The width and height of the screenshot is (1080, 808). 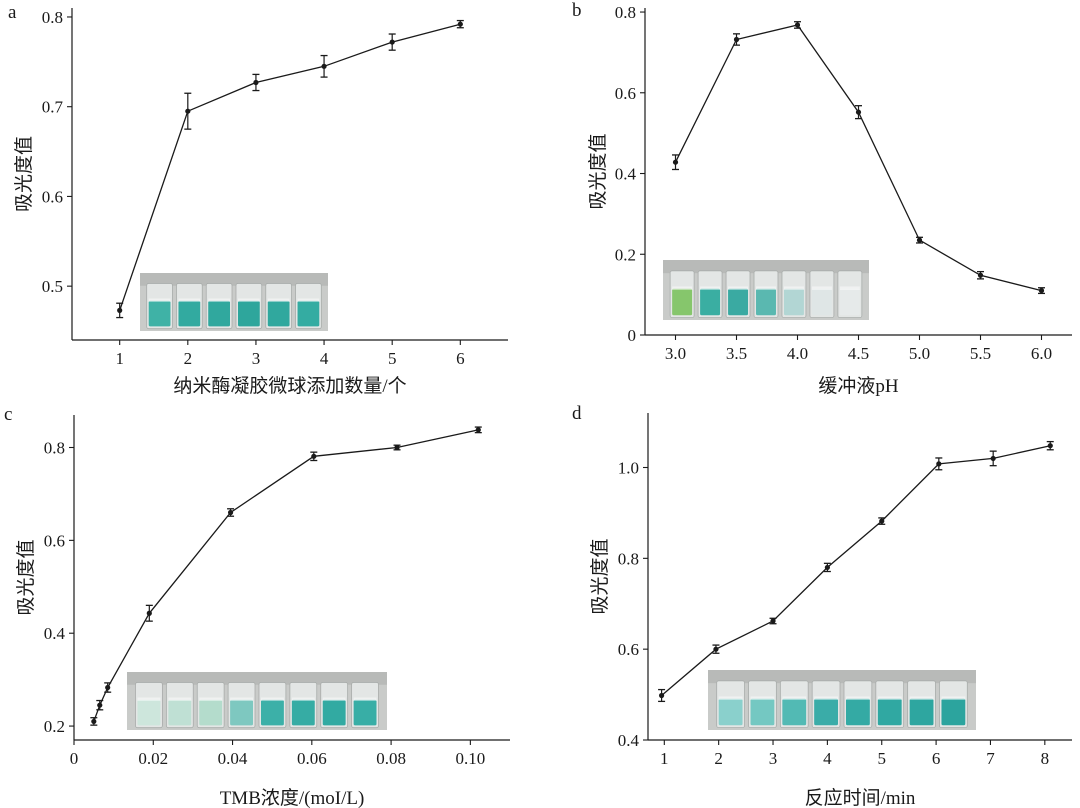 I want to click on x-tick-label: 2, so click(x=188, y=358).